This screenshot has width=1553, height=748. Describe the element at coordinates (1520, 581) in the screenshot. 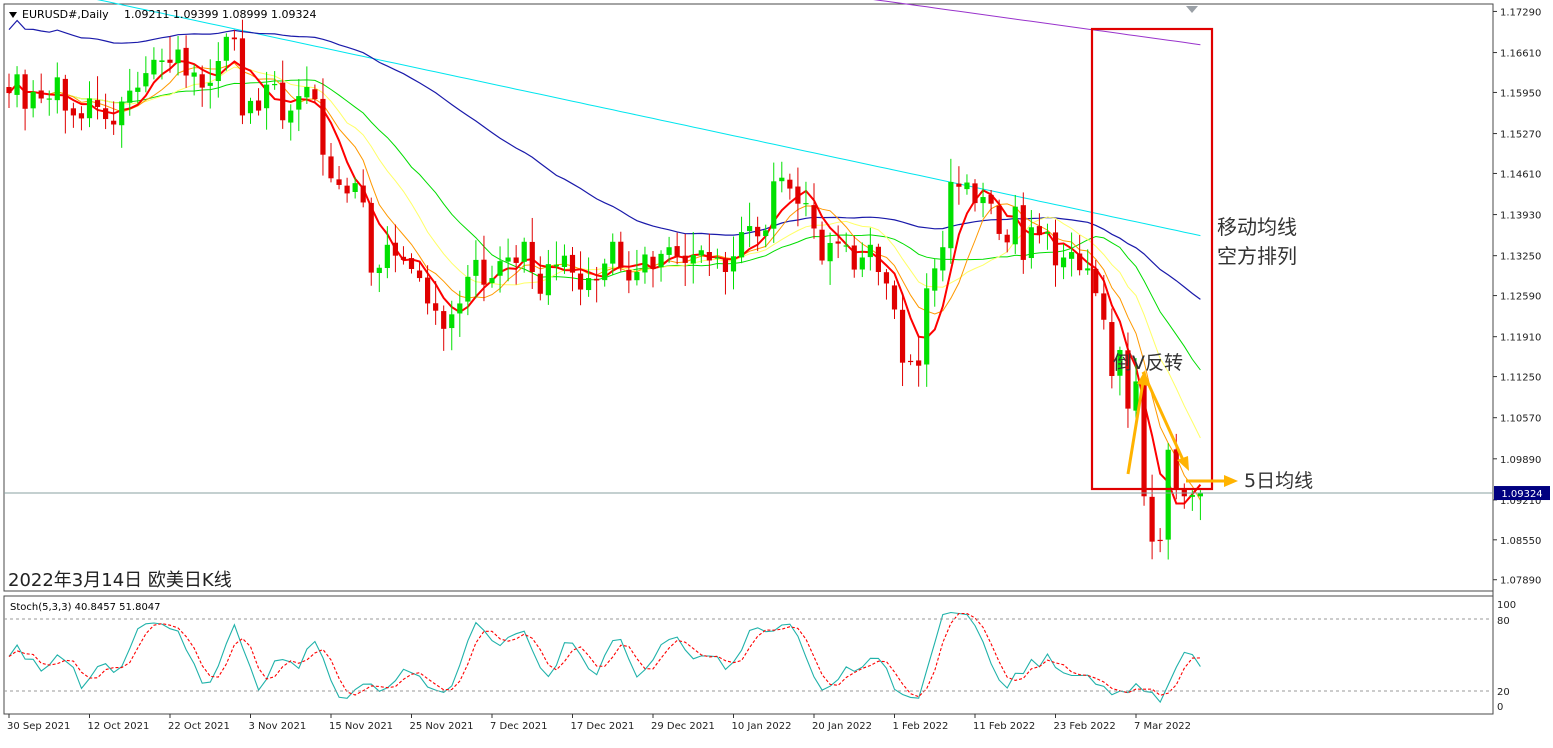

I see `price-tick-label: 1.07890` at that location.